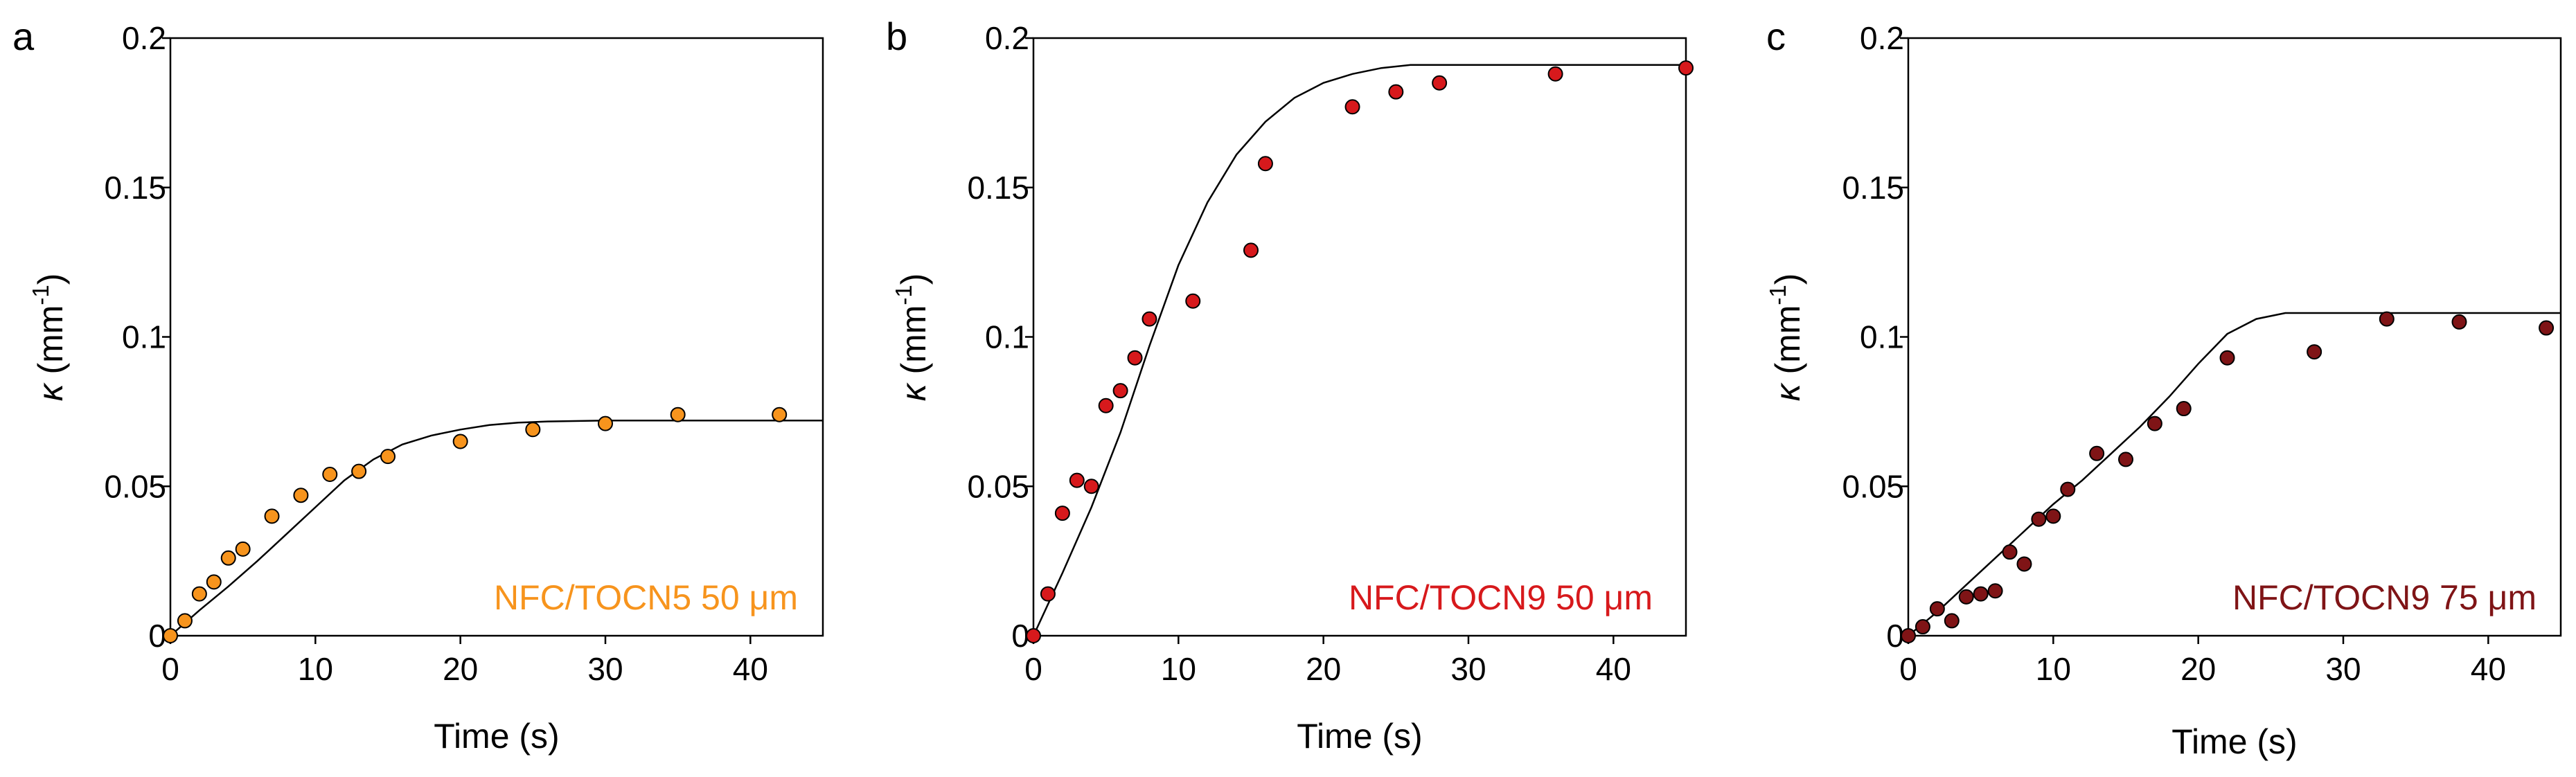 The image size is (2576, 777). Describe the element at coordinates (646, 597) in the screenshot. I see `sample-label: NFC/TOCN5 50 μm` at that location.